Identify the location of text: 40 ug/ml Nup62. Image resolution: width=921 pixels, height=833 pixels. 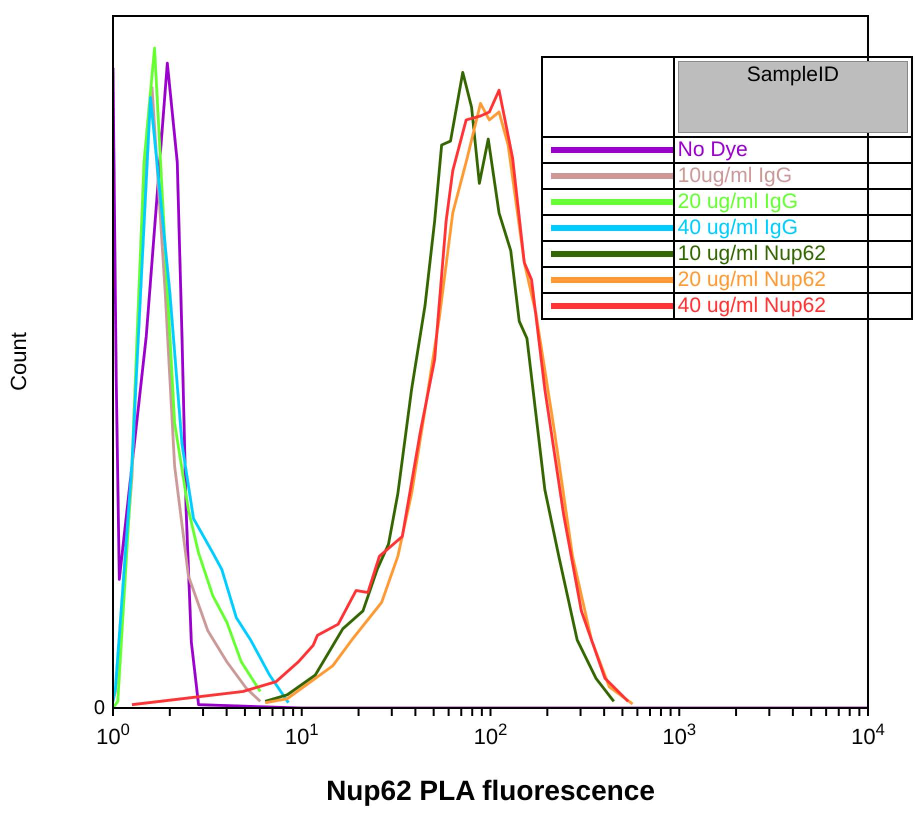
(752, 305).